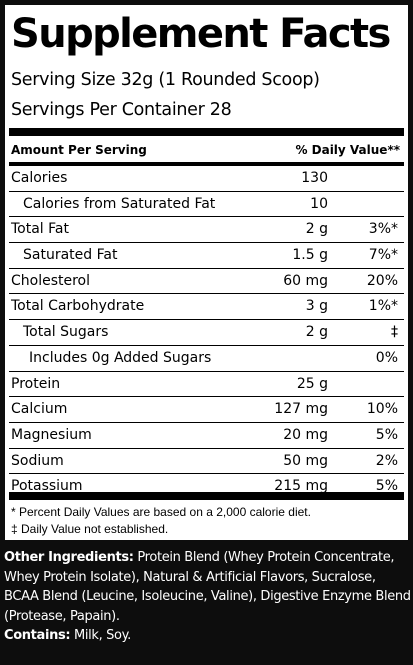 This screenshot has width=413, height=665. Describe the element at coordinates (316, 306) in the screenshot. I see `nutrient-amount: 3 g` at that location.